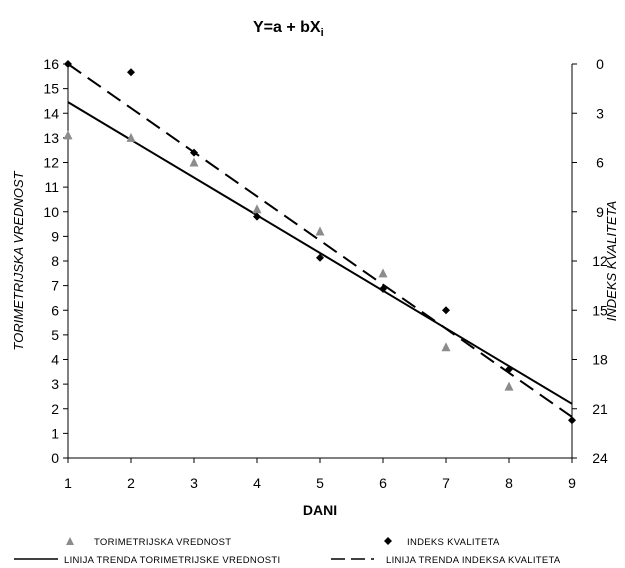  What do you see at coordinates (51, 113) in the screenshot?
I see `y-tick-label: 14` at bounding box center [51, 113].